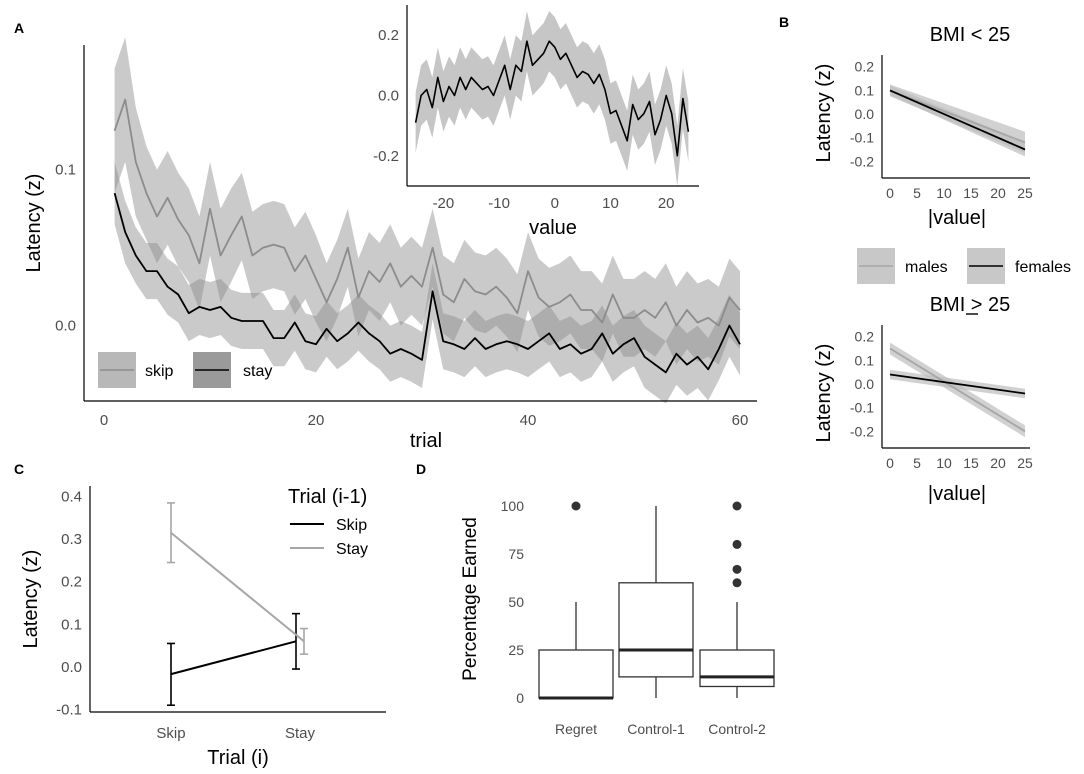 The image size is (1084, 774). I want to click on panel-c-marks, so click(237, 604).